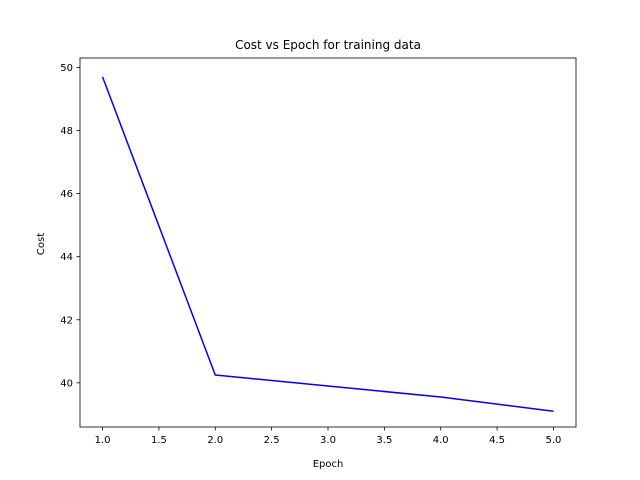 The height and width of the screenshot is (480, 640). Describe the element at coordinates (215, 440) in the screenshot. I see `x-tick-label: 2.0` at that location.